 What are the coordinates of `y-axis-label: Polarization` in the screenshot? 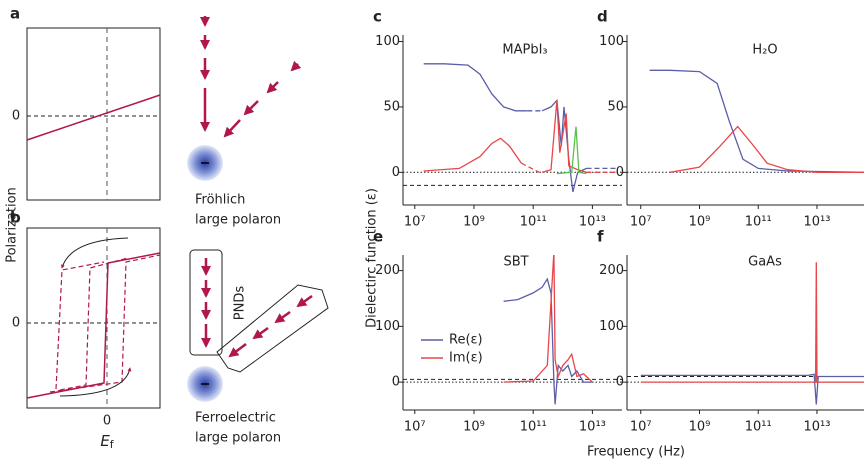 It's located at (12, 225).